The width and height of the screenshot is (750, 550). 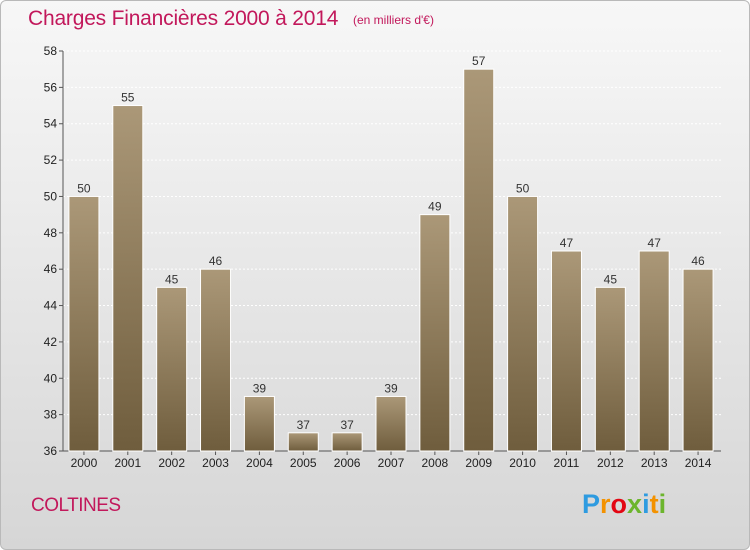 I want to click on x-tick-label-2003: 2003, so click(x=215, y=463).